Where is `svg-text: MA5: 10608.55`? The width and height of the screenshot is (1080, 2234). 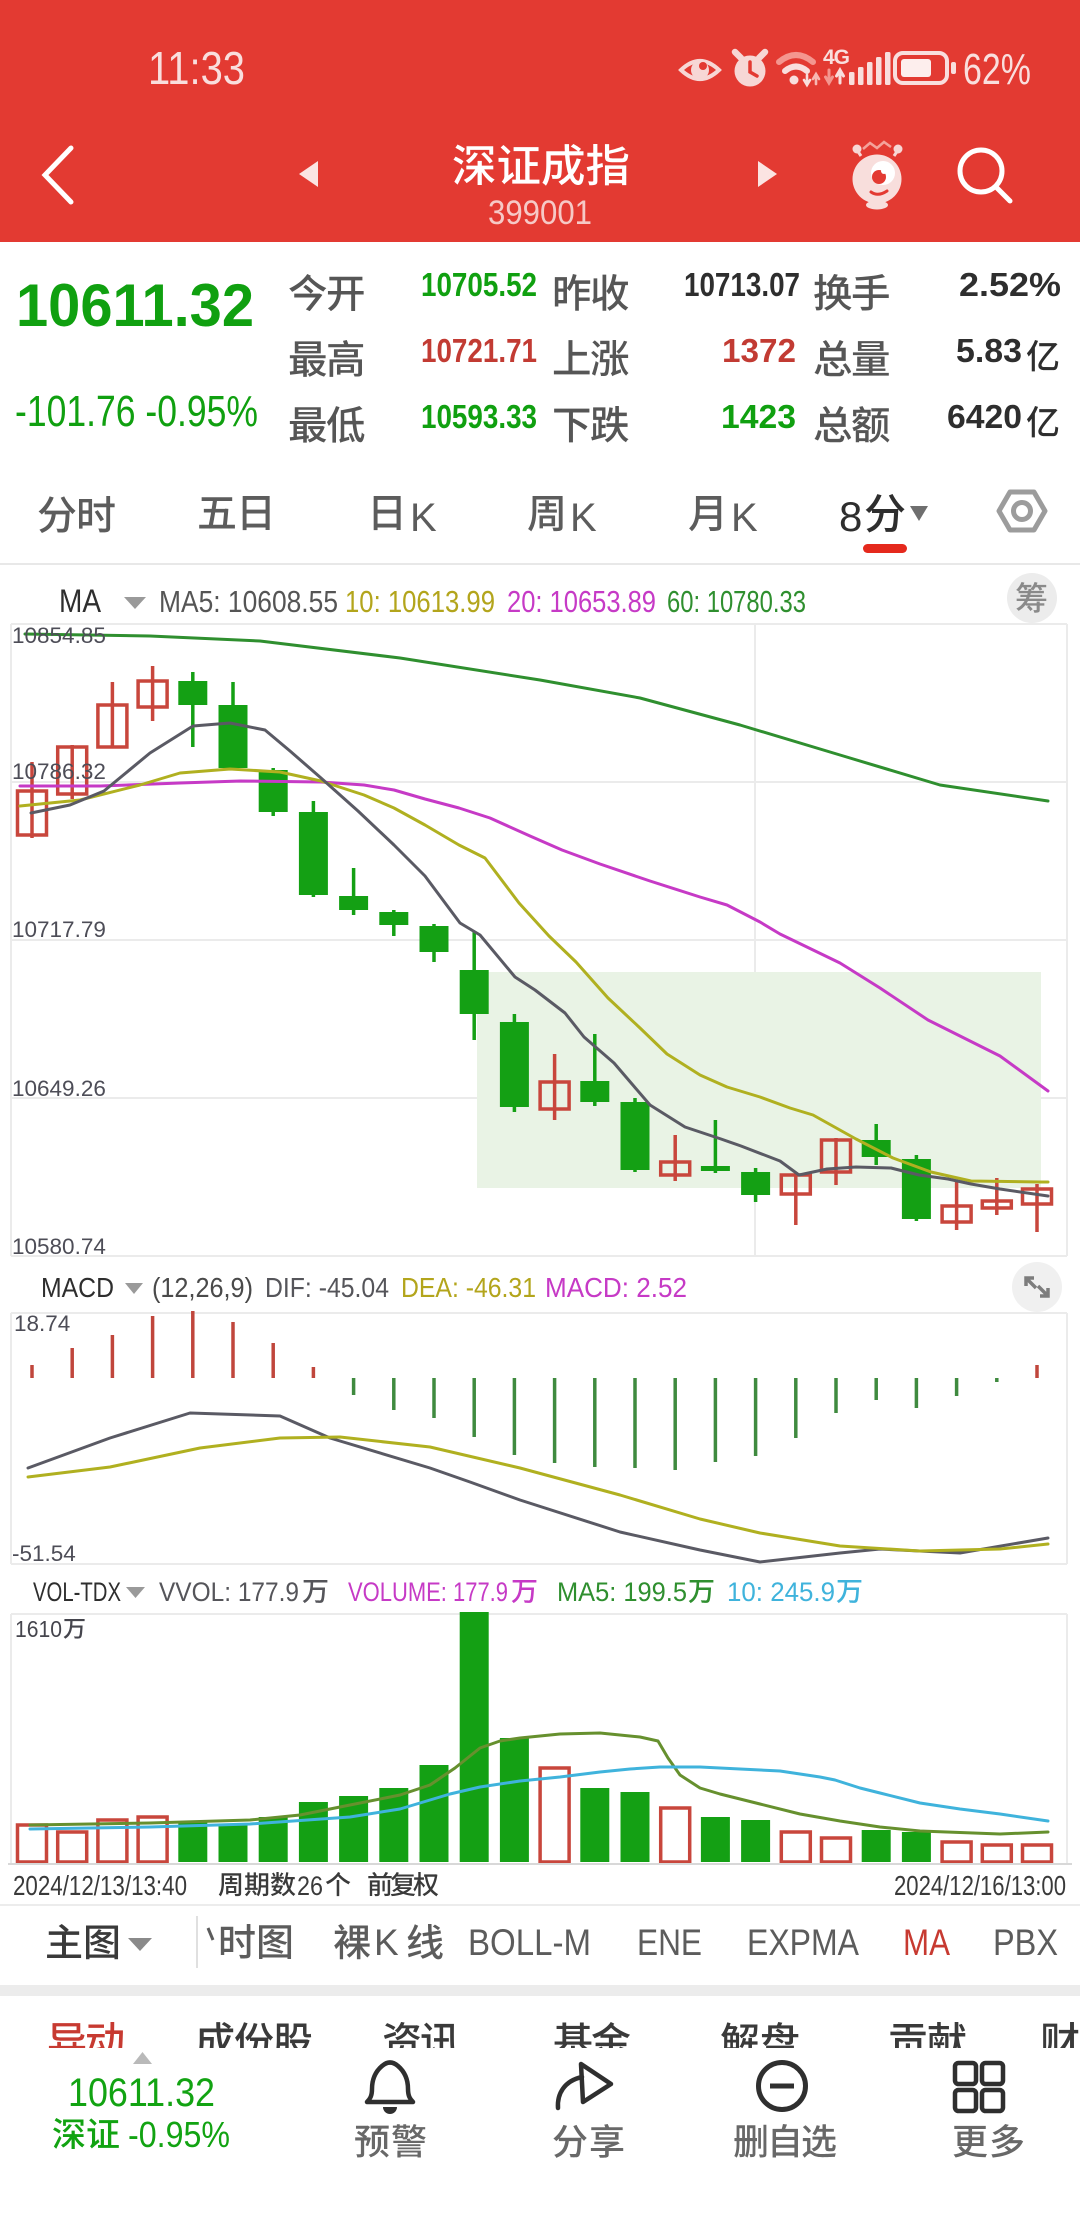
svg-text: MA5: 10608.55 is located at coordinates (248, 601).